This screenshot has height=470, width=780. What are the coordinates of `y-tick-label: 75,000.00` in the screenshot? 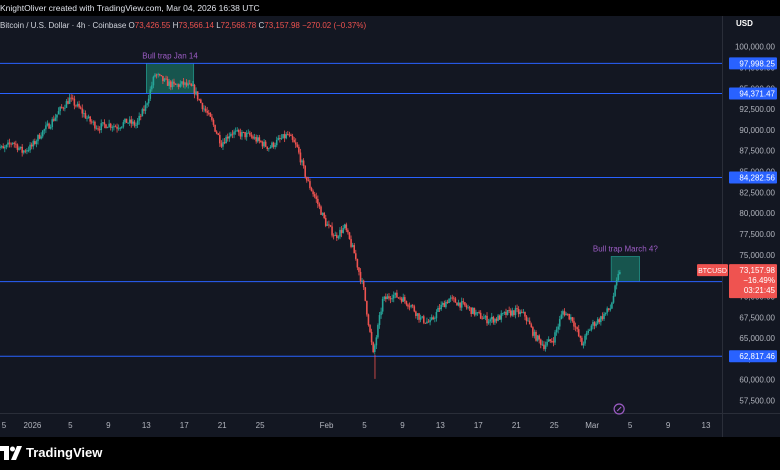 It's located at (757, 255).